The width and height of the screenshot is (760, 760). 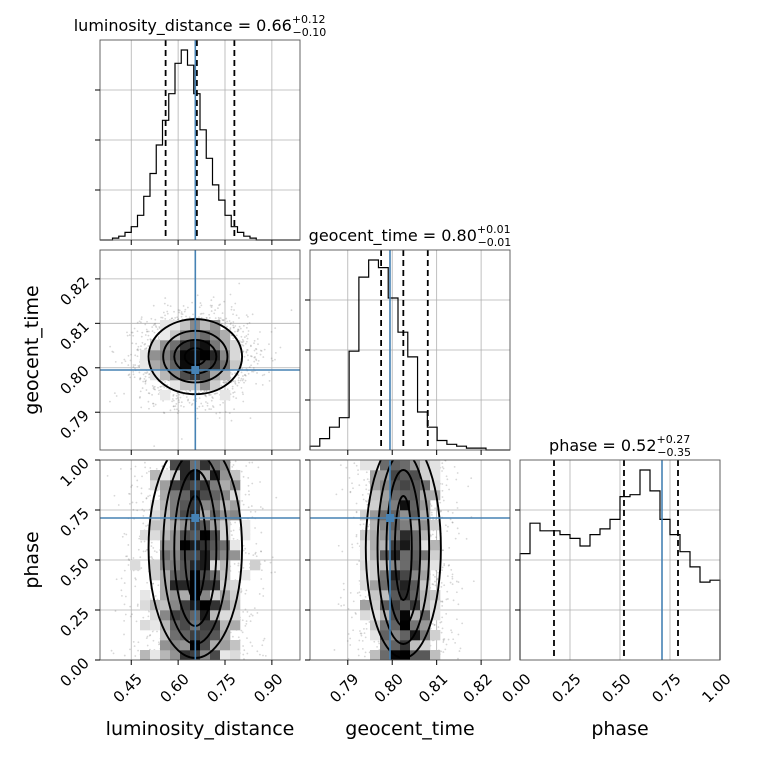 What do you see at coordinates (620, 564) in the screenshot?
I see `histogram-phase` at bounding box center [620, 564].